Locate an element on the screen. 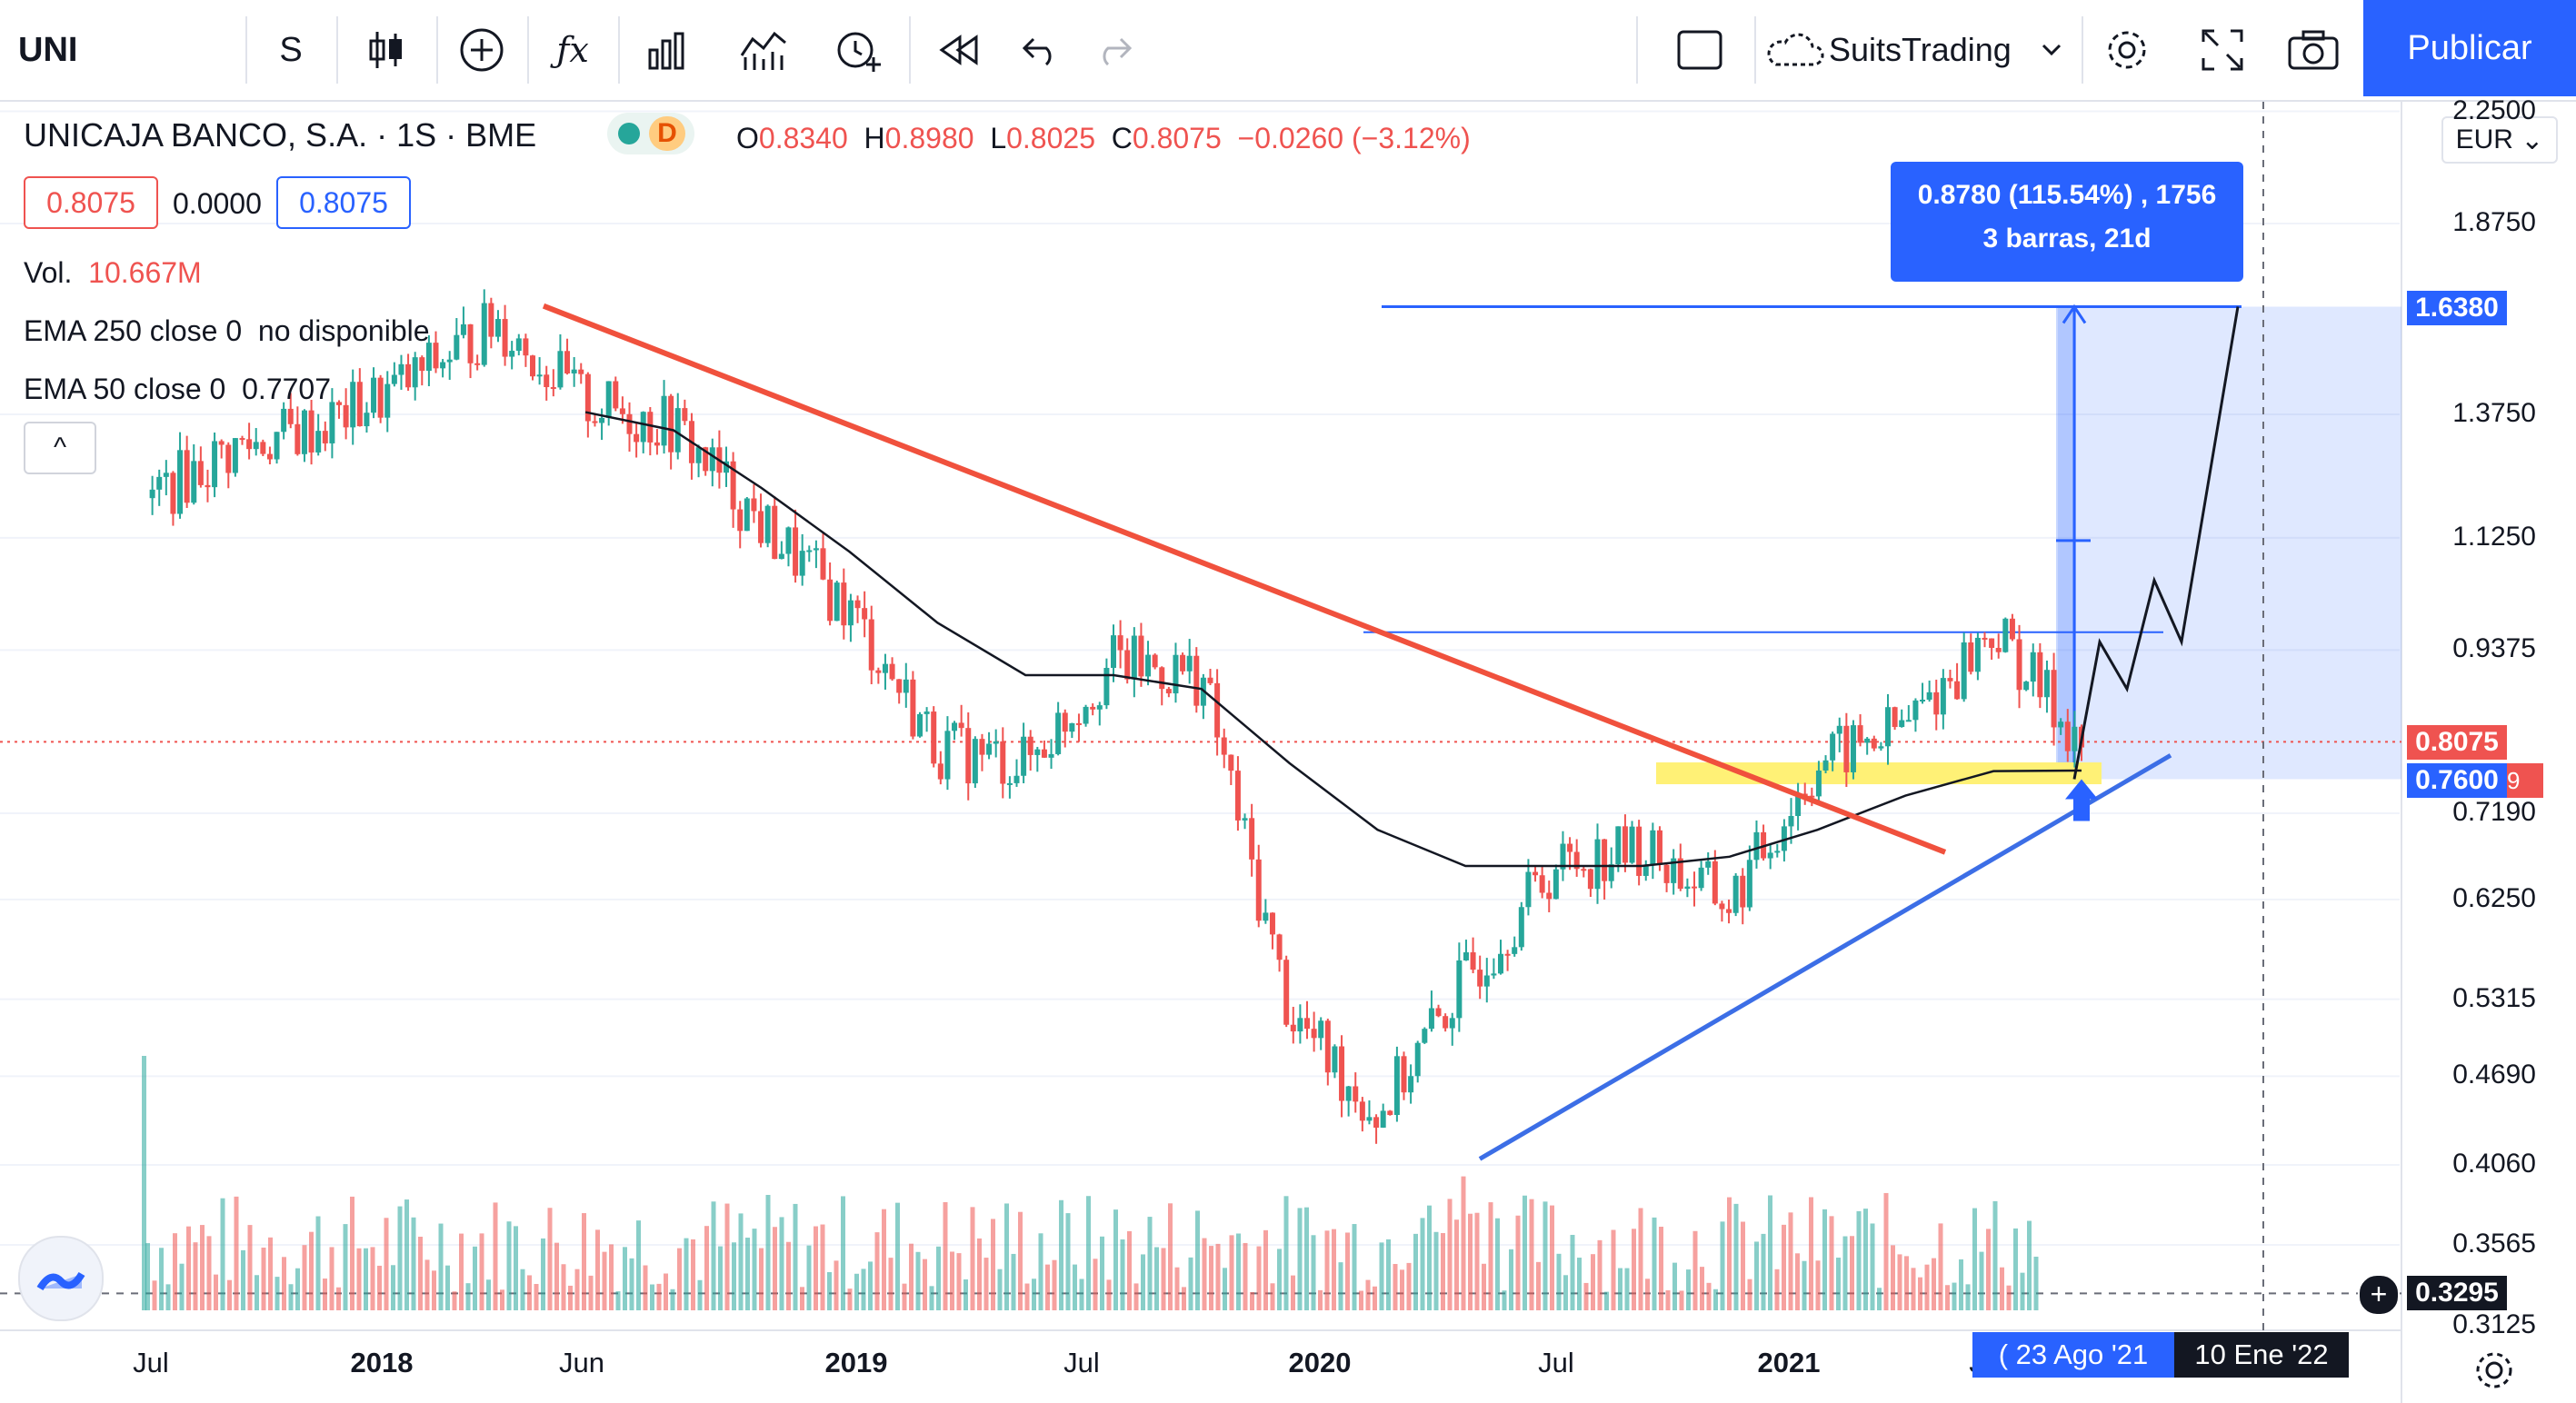 Image resolution: width=2576 pixels, height=1403 pixels. alert-icon is located at coordinates (859, 50).